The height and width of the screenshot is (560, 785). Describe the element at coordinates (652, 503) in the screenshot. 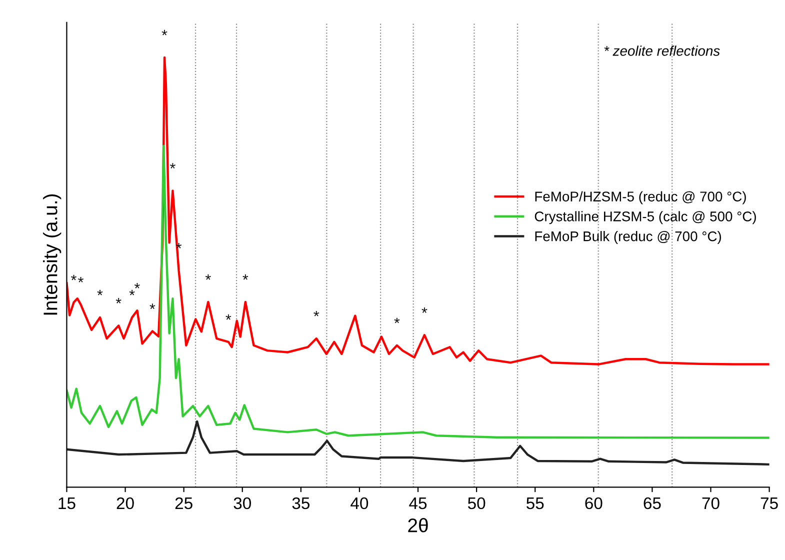

I see `x-tick-label: 65` at that location.